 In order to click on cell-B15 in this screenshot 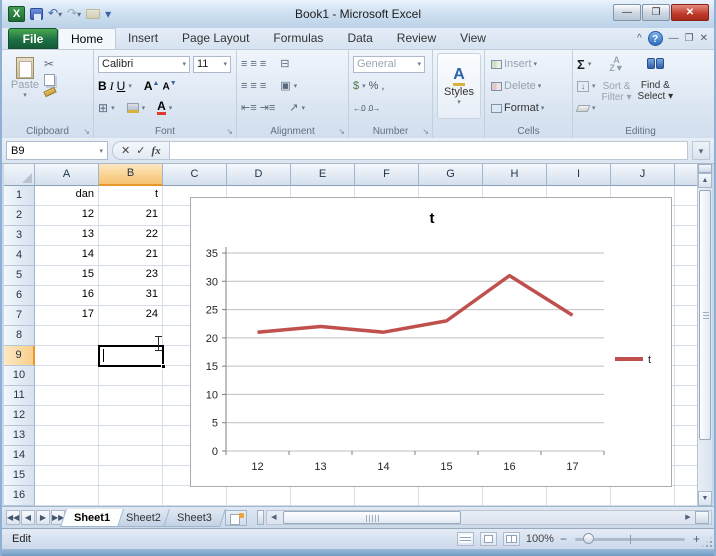, I will do `click(131, 476)`.